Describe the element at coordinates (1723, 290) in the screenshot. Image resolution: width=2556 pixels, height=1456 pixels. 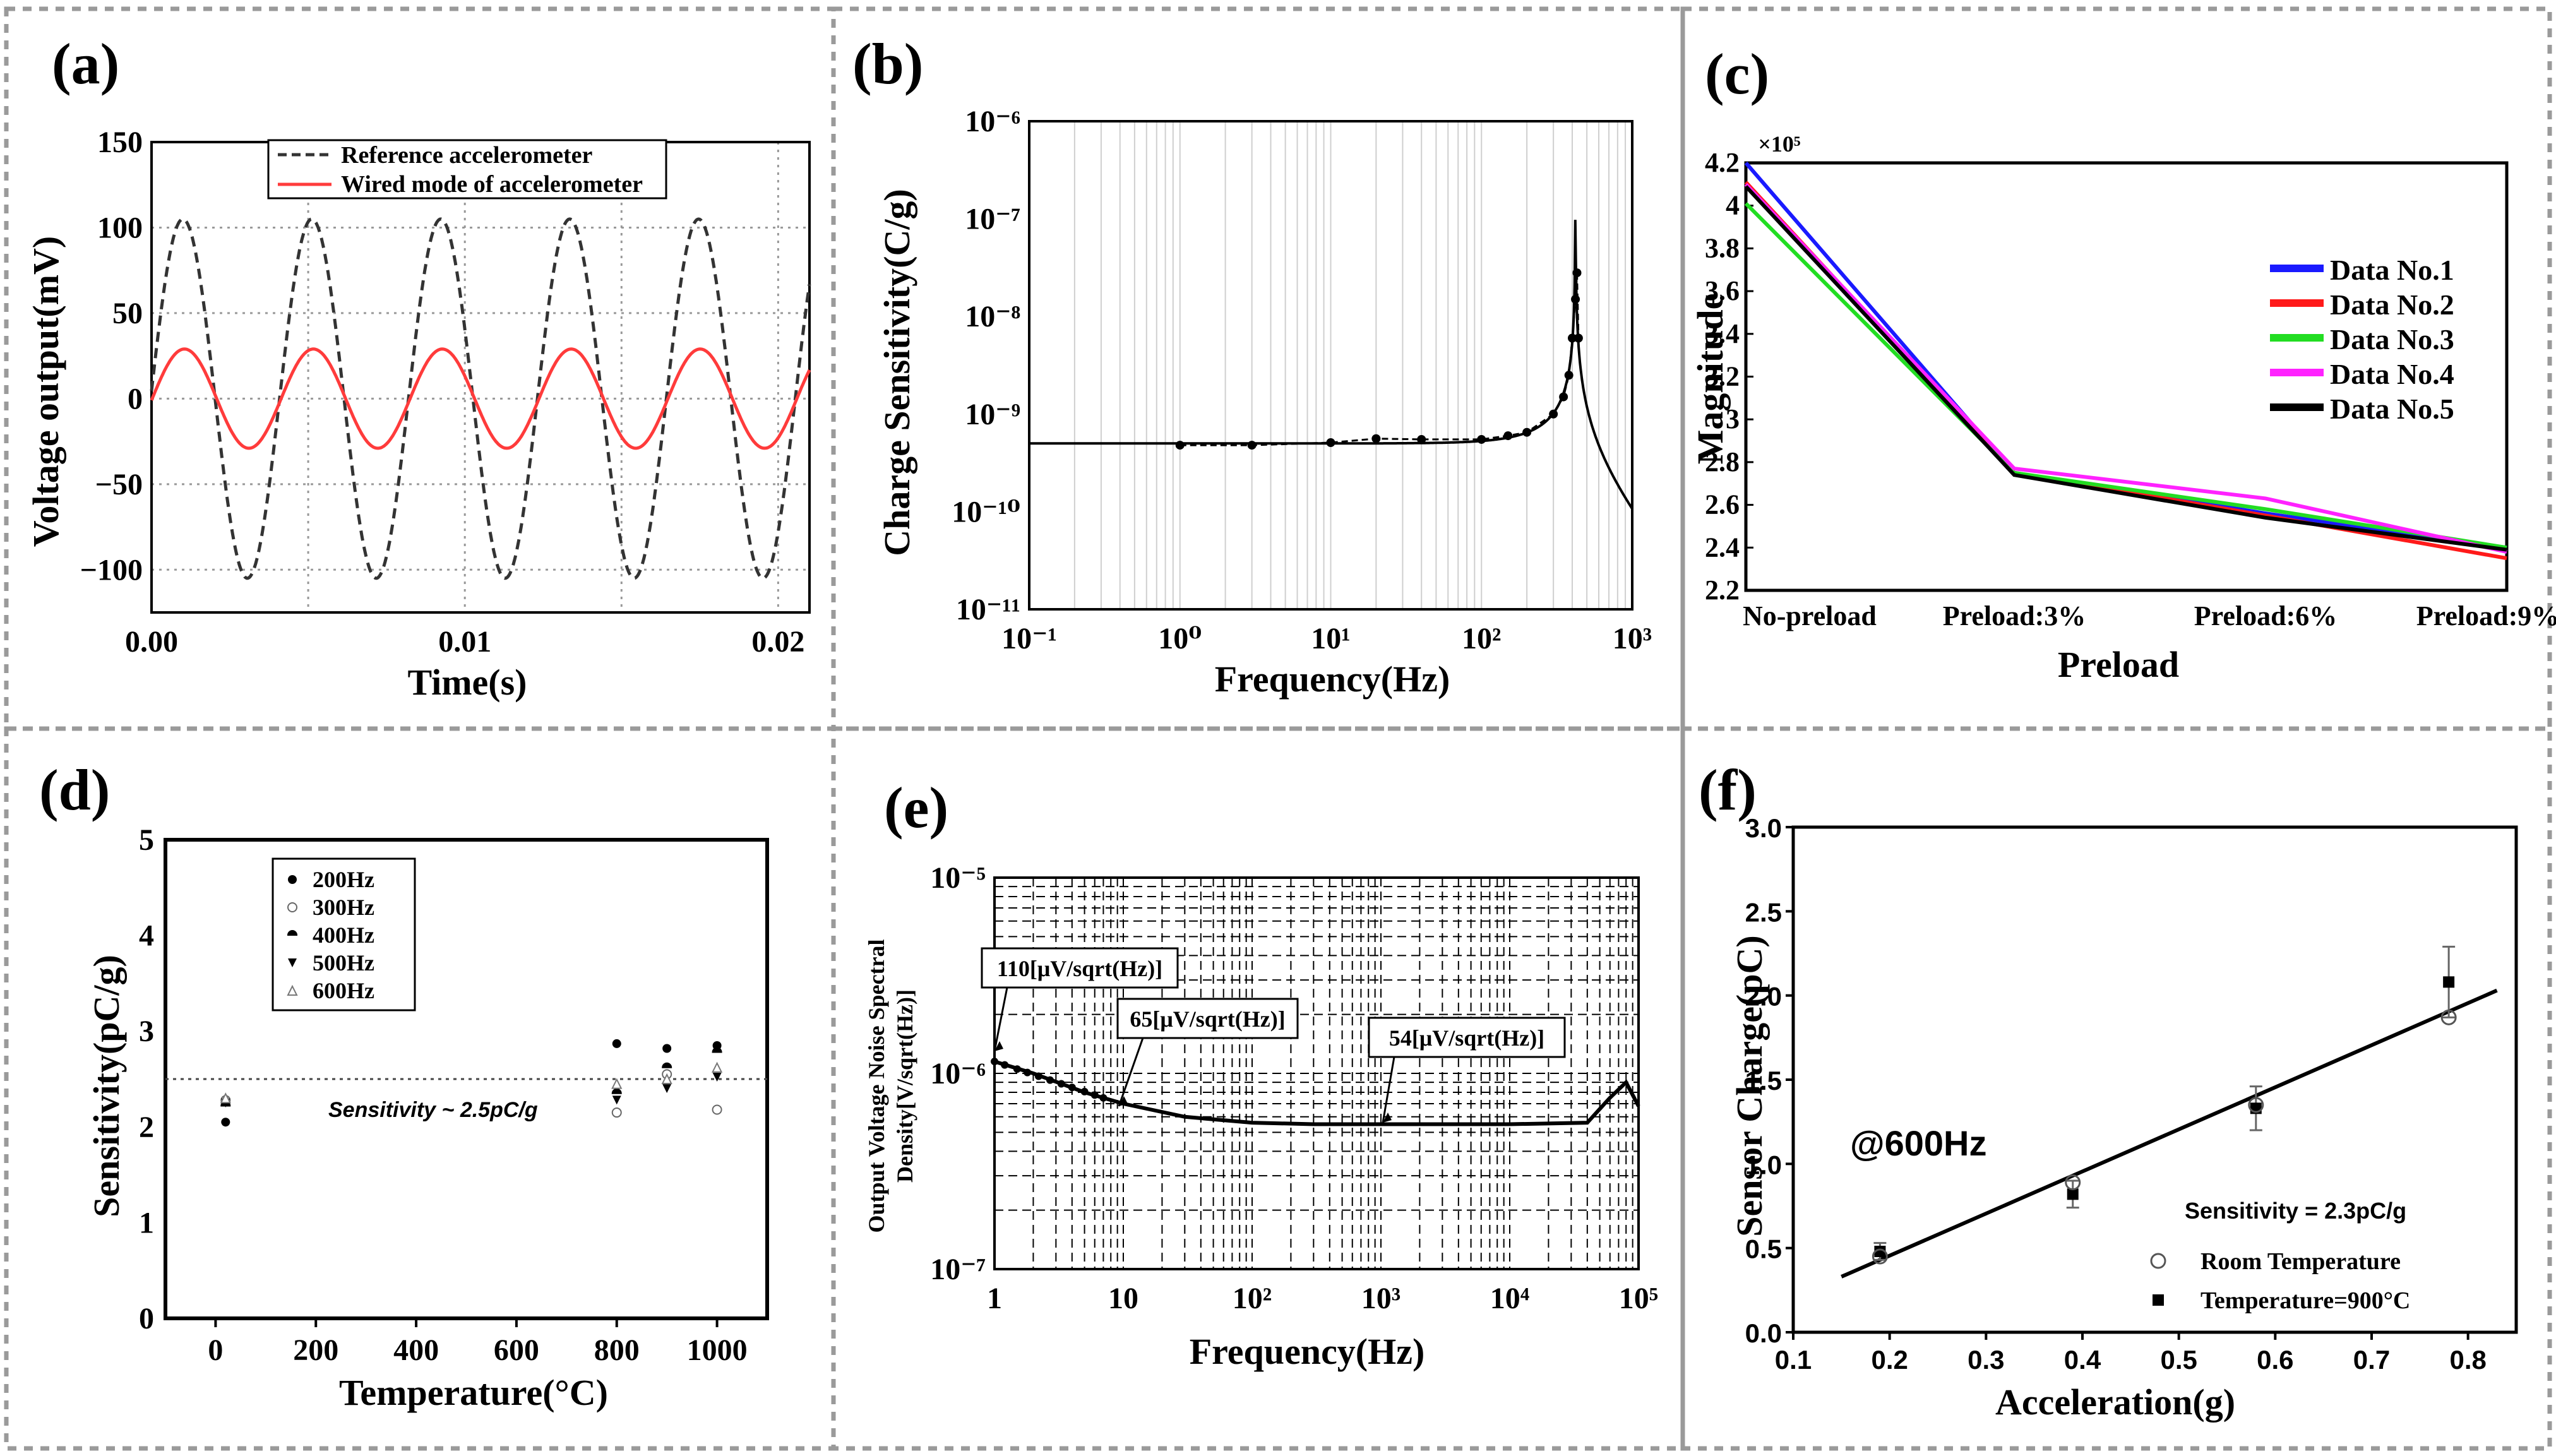
I see `y-tick-label: 3.6` at that location.